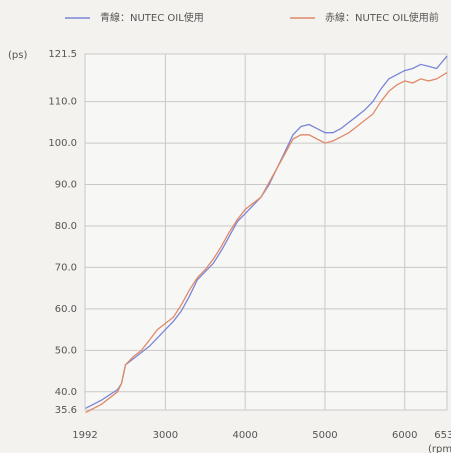 The width and height of the screenshot is (451, 453). Describe the element at coordinates (62, 54) in the screenshot. I see `y-tick-label: 121.5` at that location.